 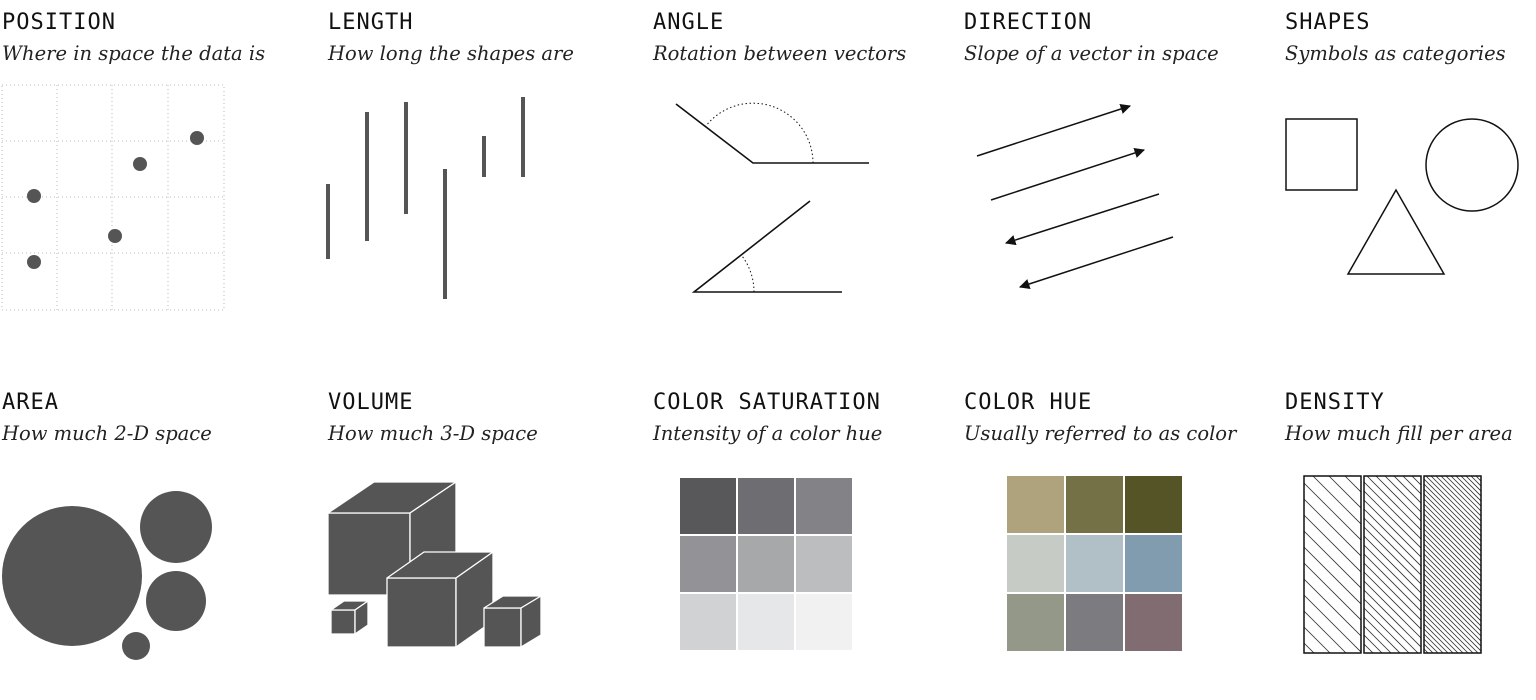 I want to click on area-figure, so click(x=107, y=575).